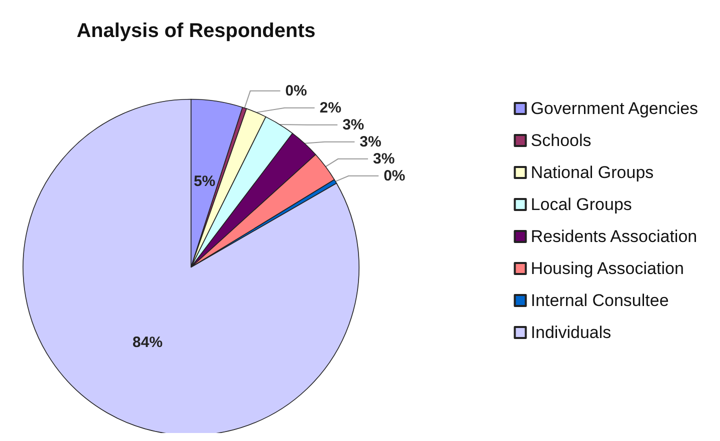  What do you see at coordinates (205, 181) in the screenshot?
I see `data-label: 5%` at bounding box center [205, 181].